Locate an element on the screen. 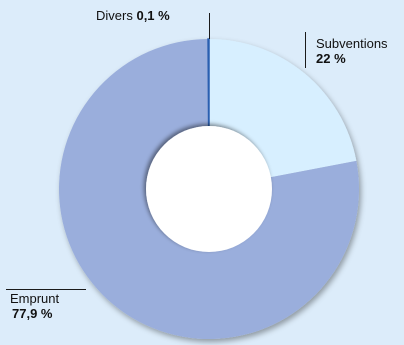 The width and height of the screenshot is (404, 345). label-emprunt-value: 77,9 % is located at coordinates (32, 313).